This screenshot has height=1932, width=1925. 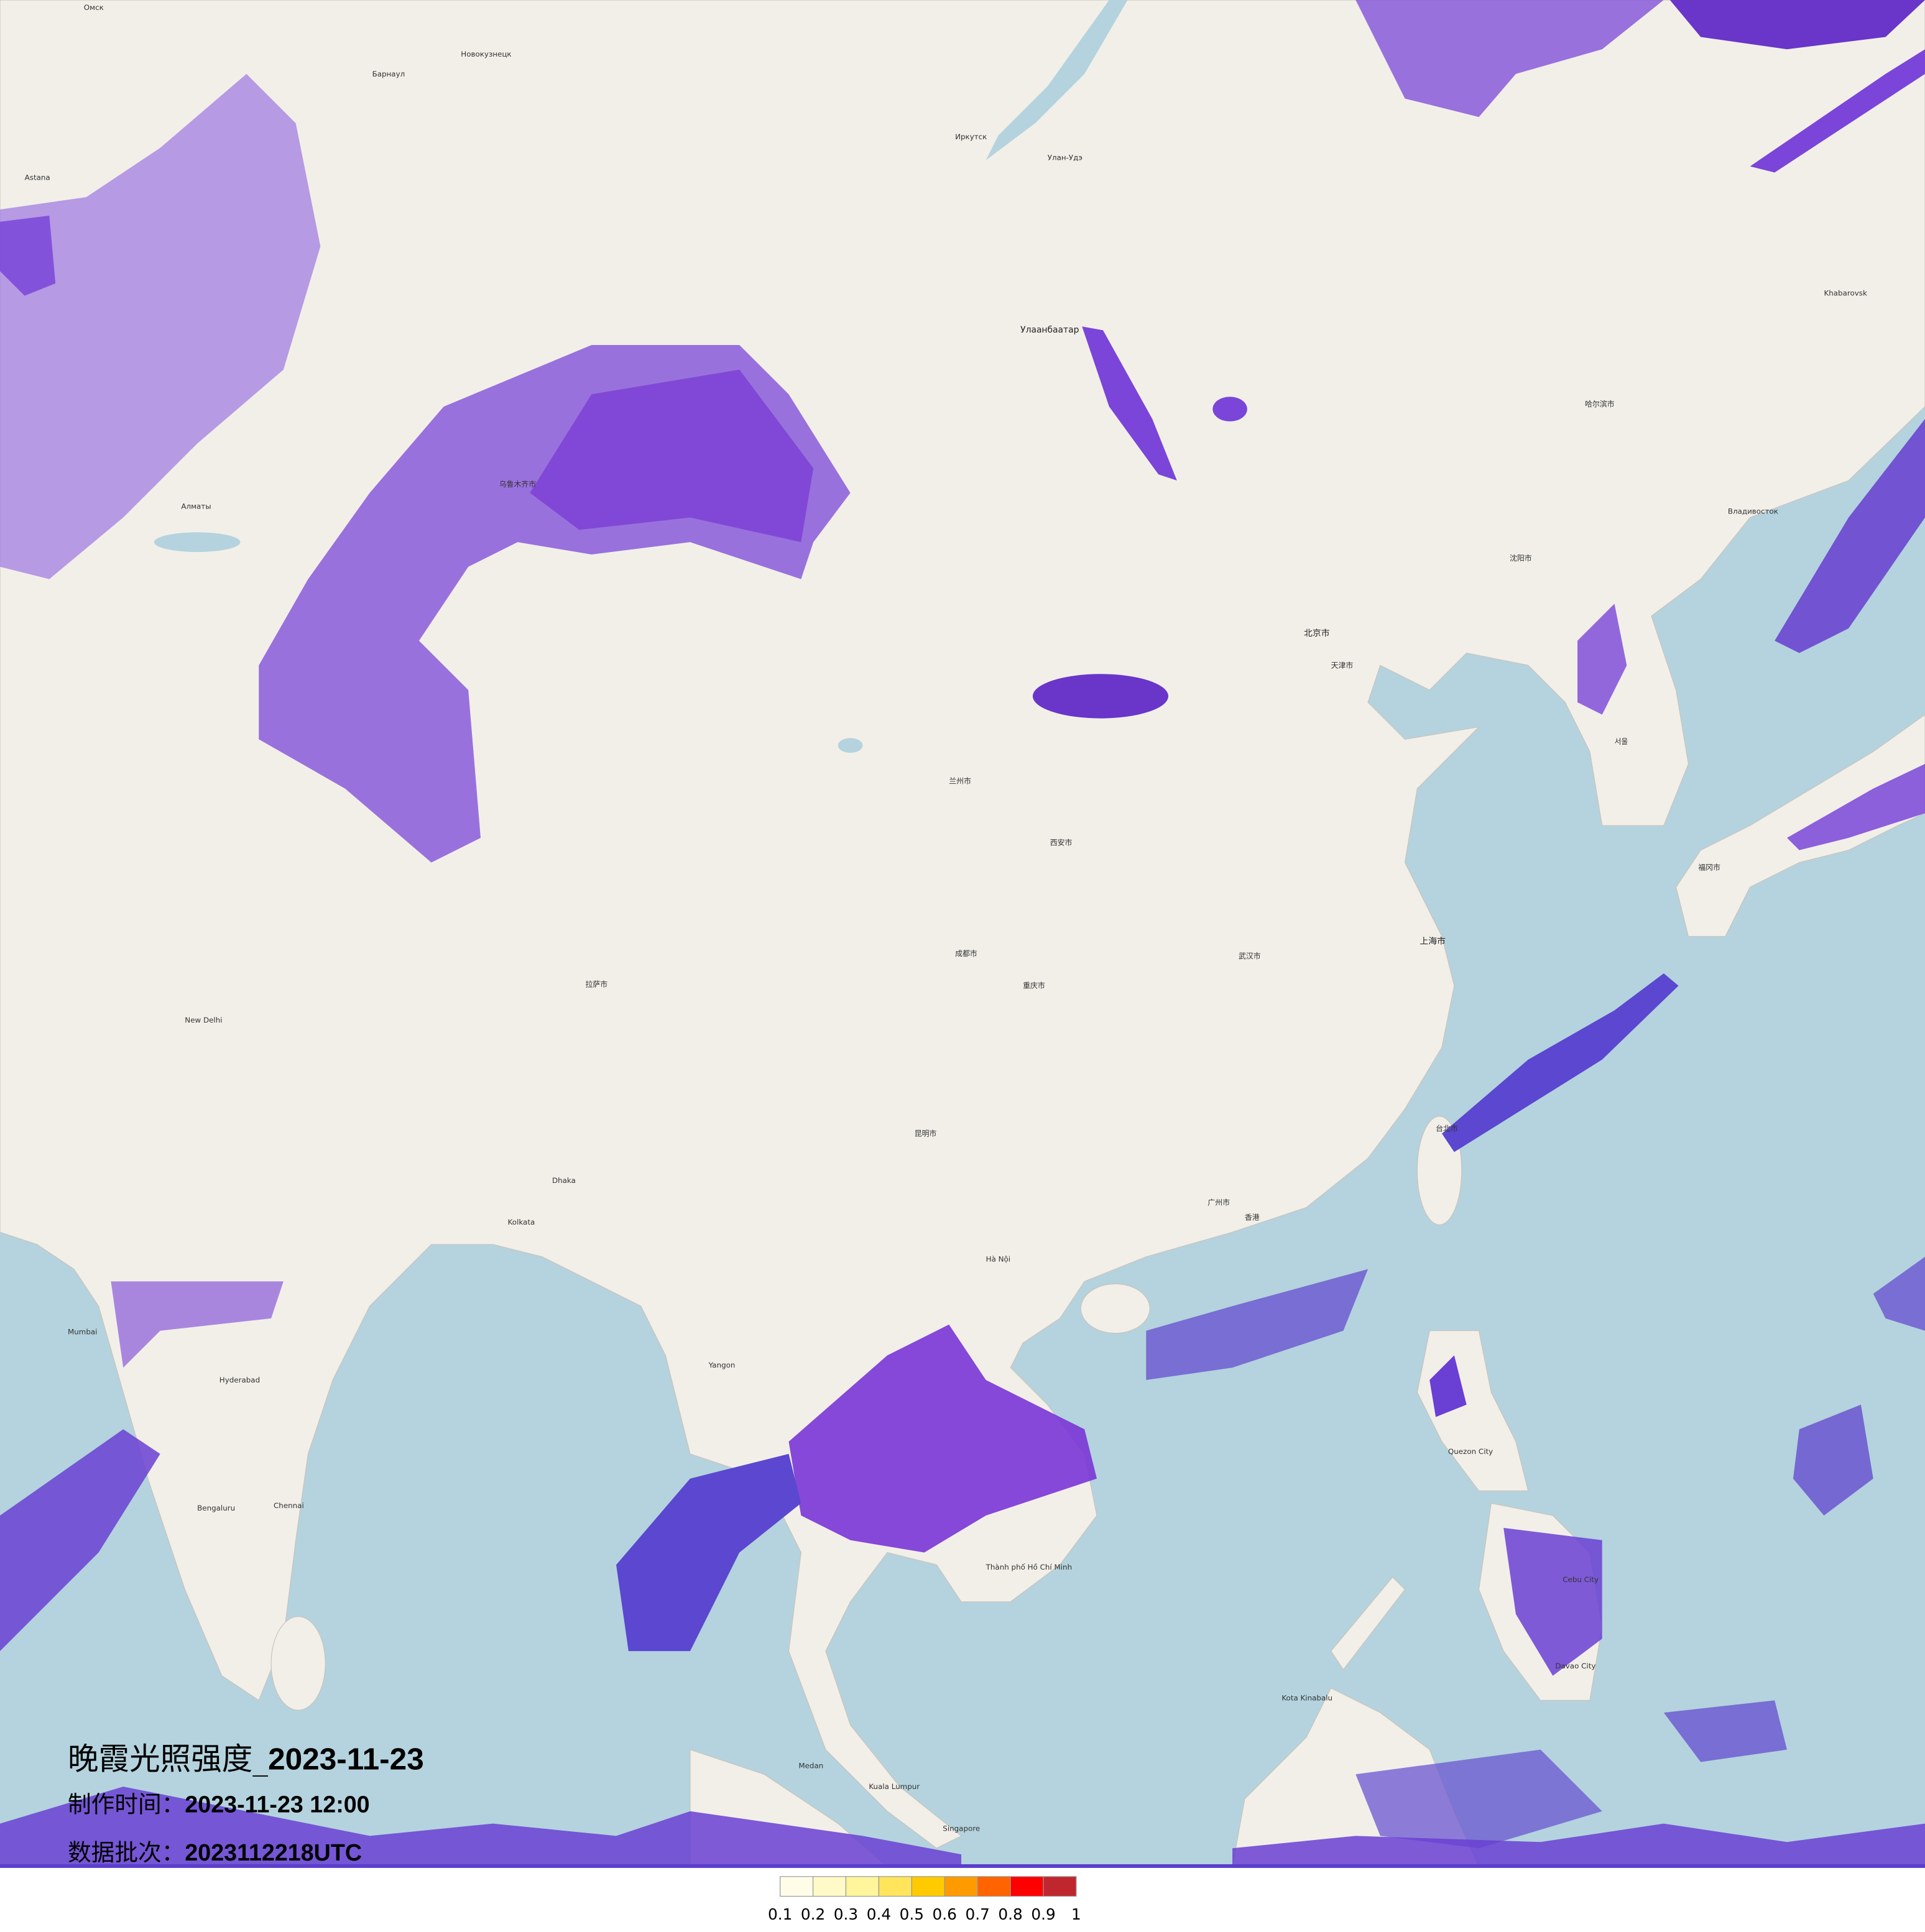 I want to click on city-label: 台北市, so click(x=1447, y=1129).